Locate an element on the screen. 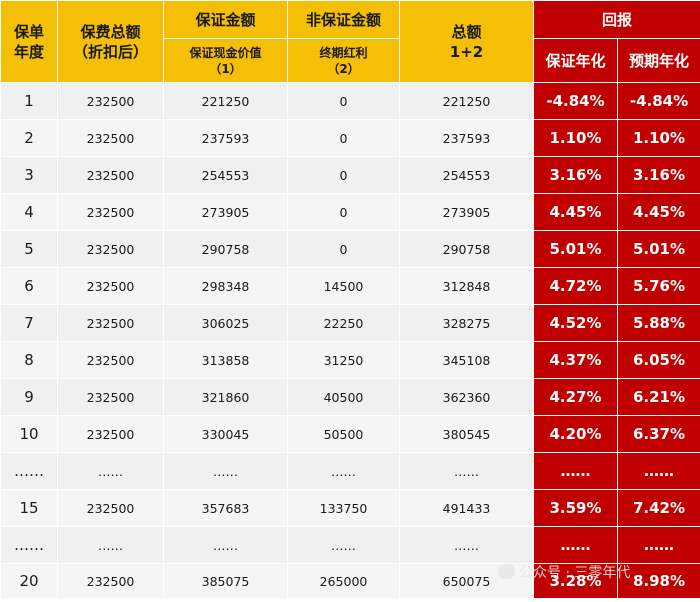 This screenshot has width=700, height=602. table-row: 4 232500 273905 0 273905 4.45% 4.45% is located at coordinates (350, 212).